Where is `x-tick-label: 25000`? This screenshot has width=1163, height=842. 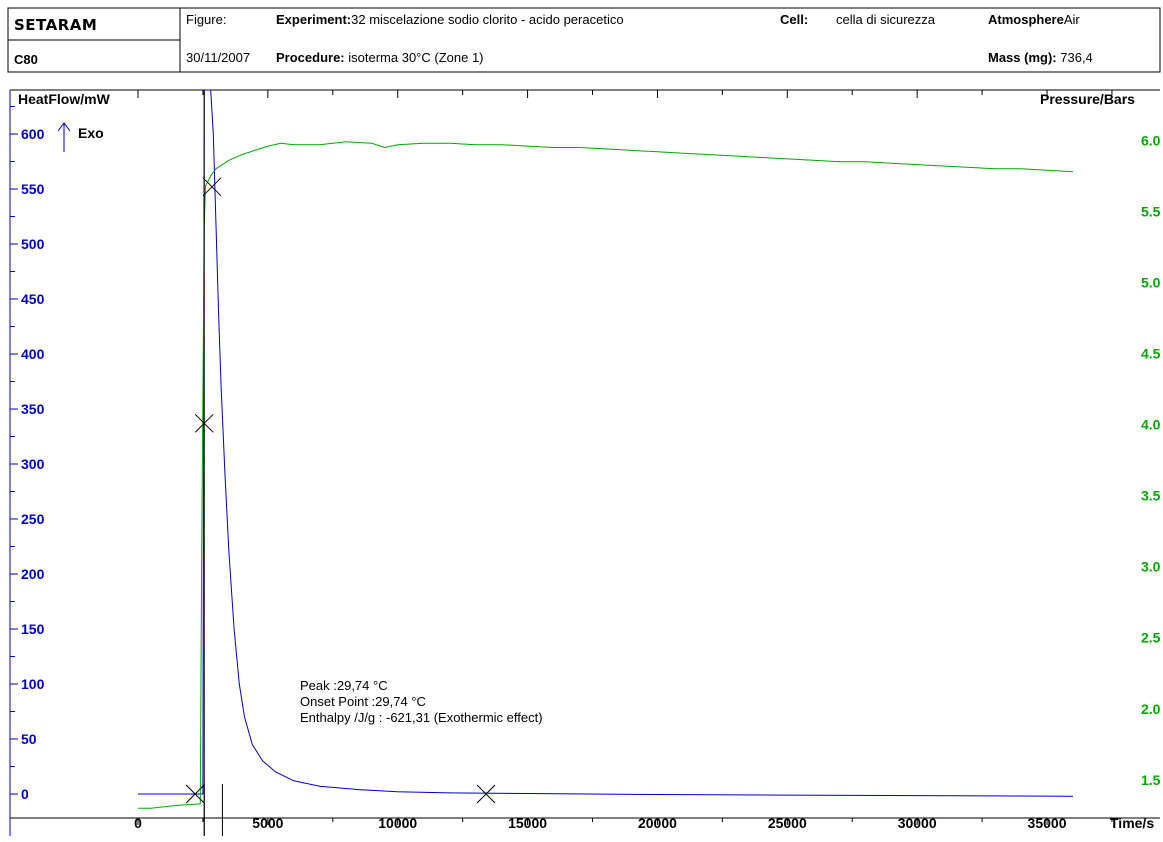
x-tick-label: 25000 is located at coordinates (787, 823).